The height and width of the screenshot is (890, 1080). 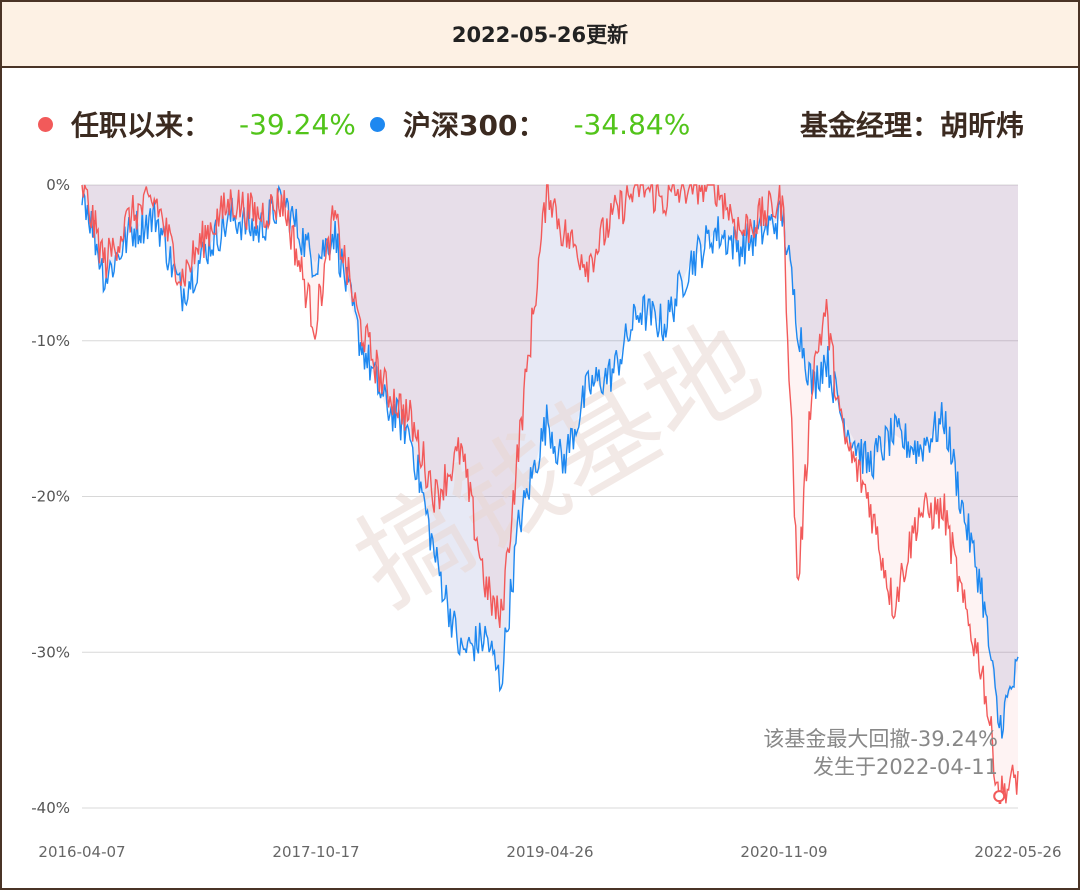 I want to click on y-tick-label: 0%, so click(x=58, y=185).